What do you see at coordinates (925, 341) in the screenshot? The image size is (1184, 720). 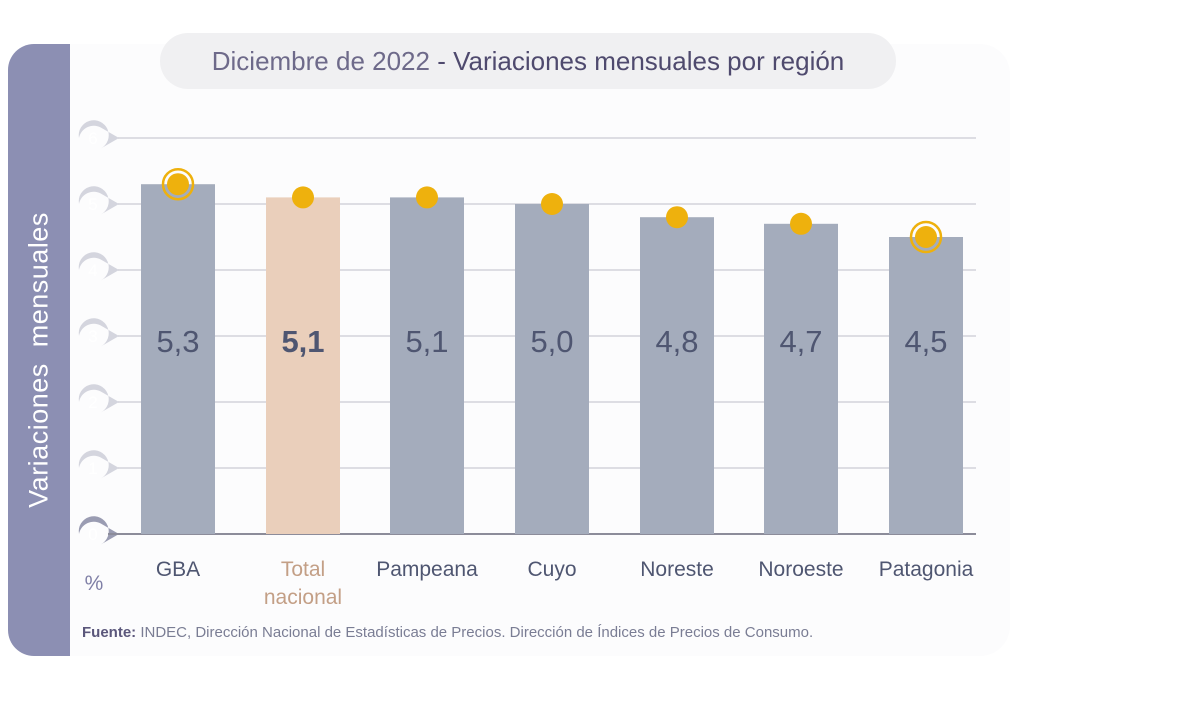 I see `bar-value-label: 4,5` at bounding box center [925, 341].